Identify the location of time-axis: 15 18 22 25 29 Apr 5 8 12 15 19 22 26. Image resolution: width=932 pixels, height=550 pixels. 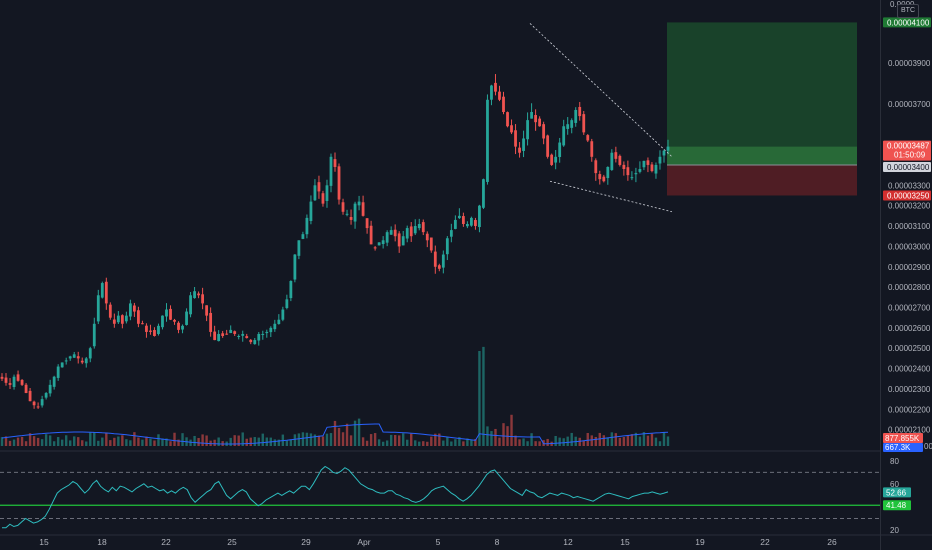
(438, 542).